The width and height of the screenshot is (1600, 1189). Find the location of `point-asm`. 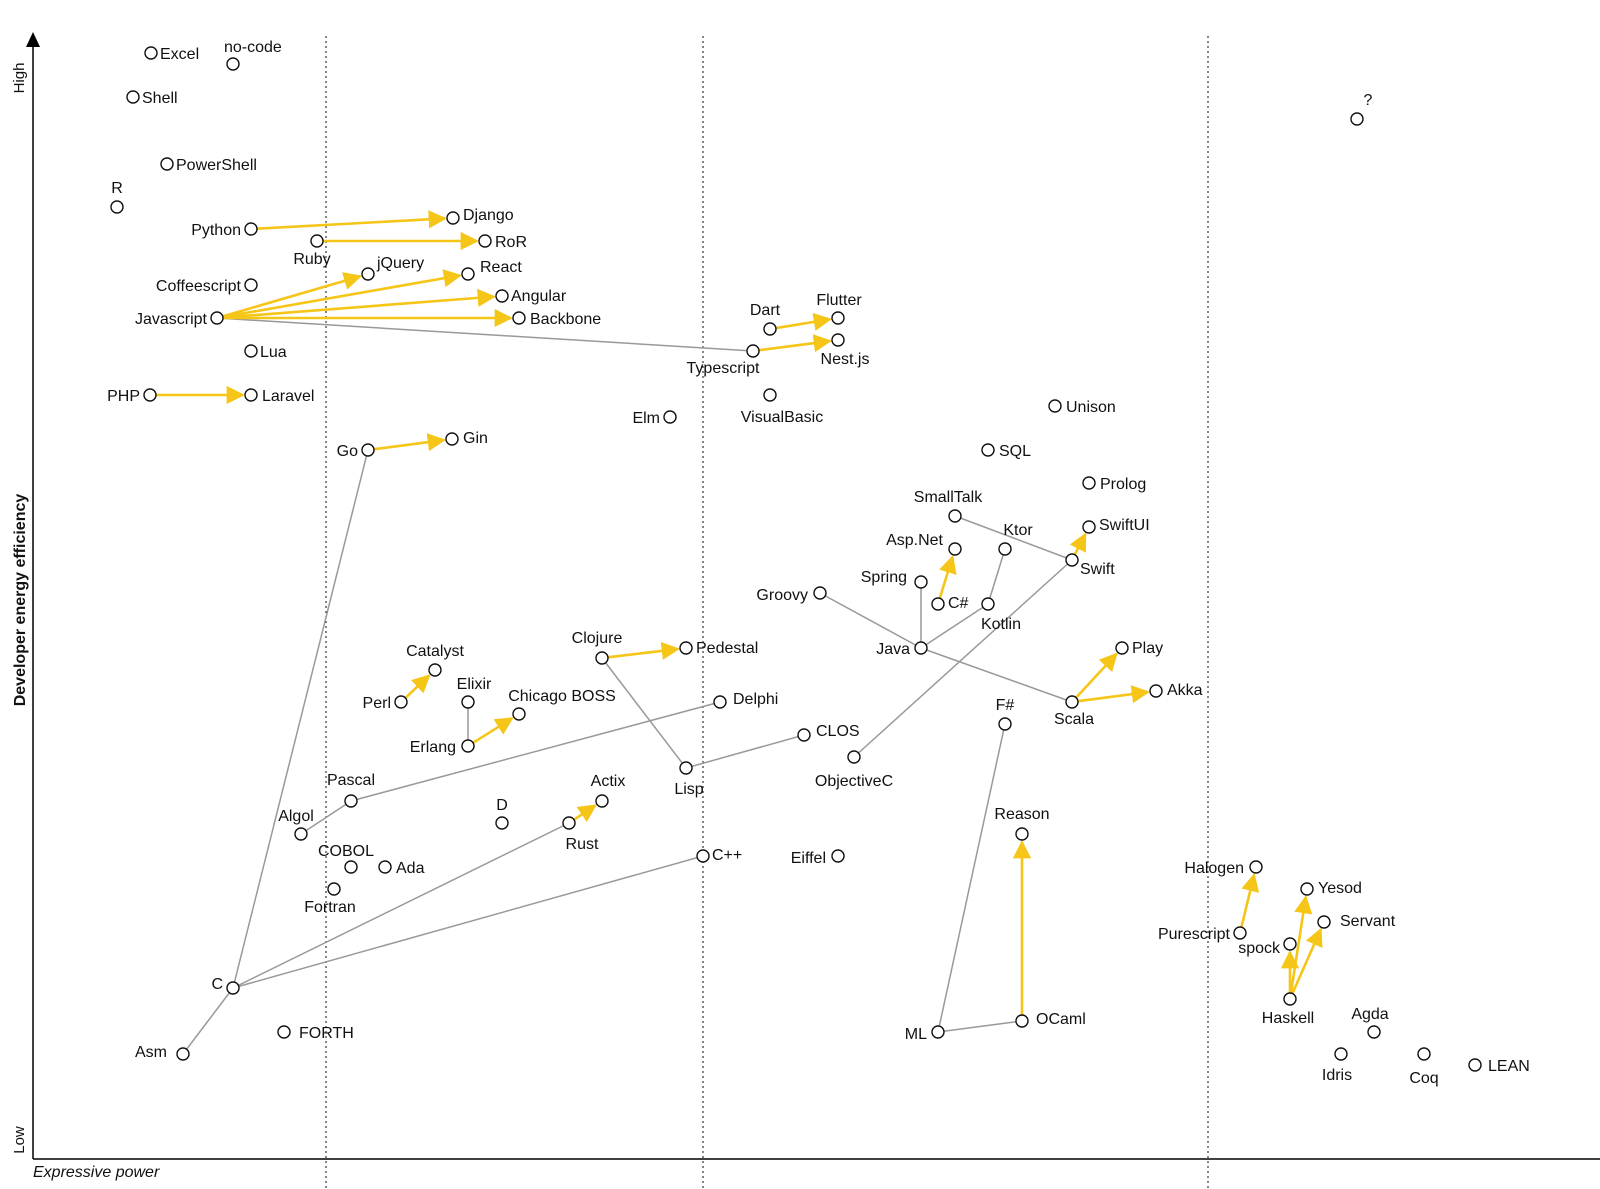

point-asm is located at coordinates (183, 1054).